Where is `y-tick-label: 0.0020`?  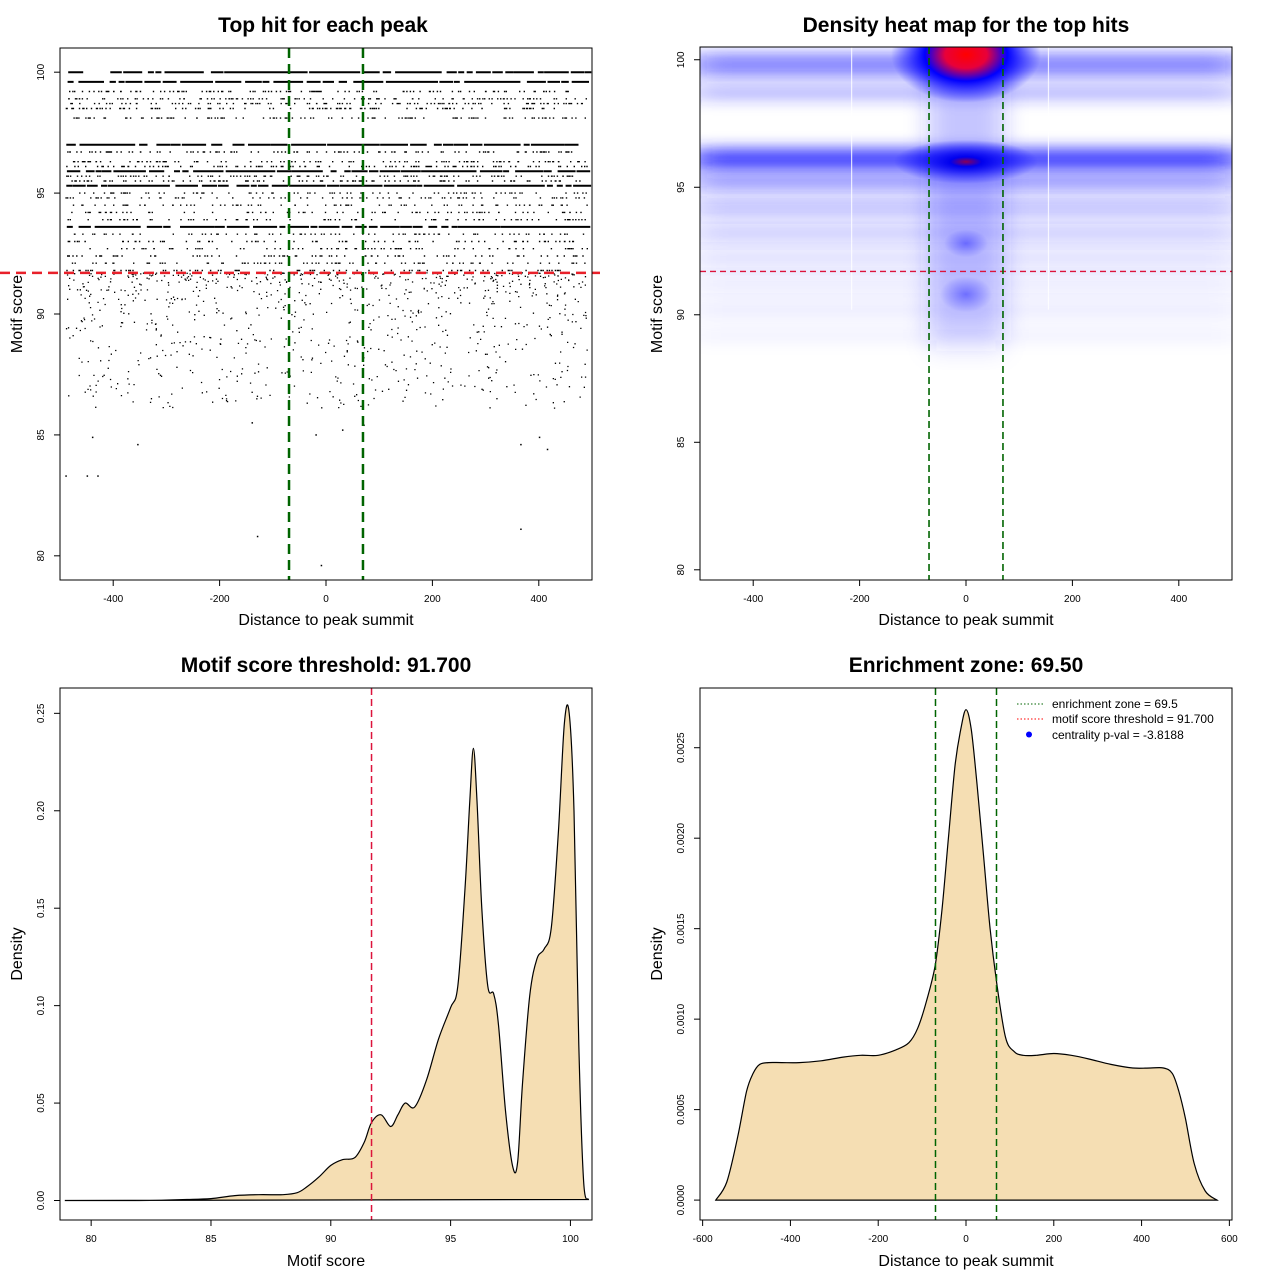
y-tick-label: 0.0020 is located at coordinates (681, 837).